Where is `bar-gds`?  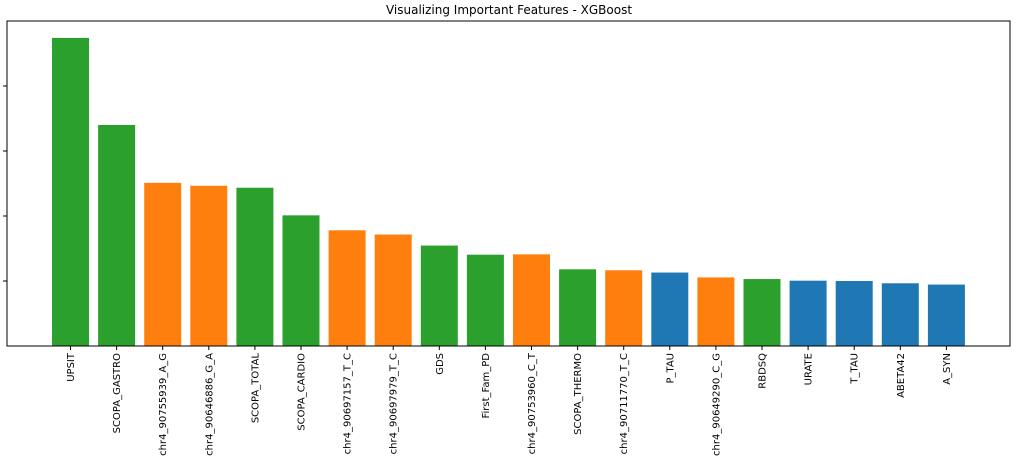 bar-gds is located at coordinates (439, 295).